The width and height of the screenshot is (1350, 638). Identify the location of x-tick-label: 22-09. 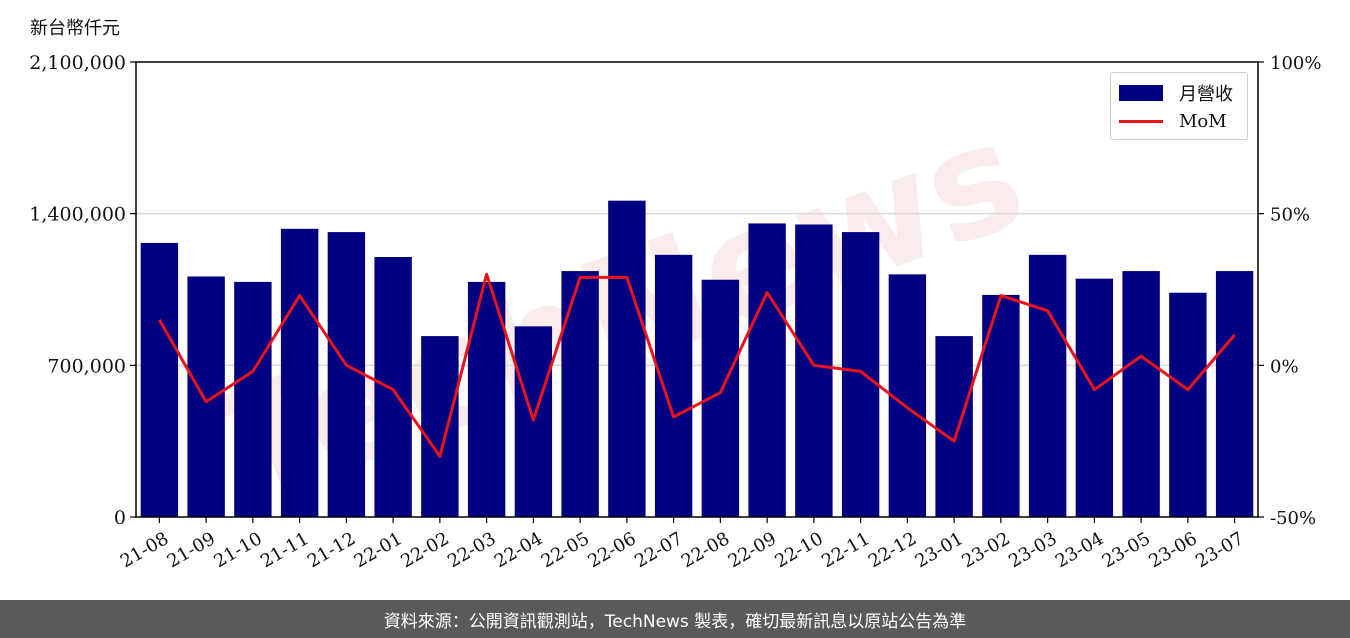
(752, 550).